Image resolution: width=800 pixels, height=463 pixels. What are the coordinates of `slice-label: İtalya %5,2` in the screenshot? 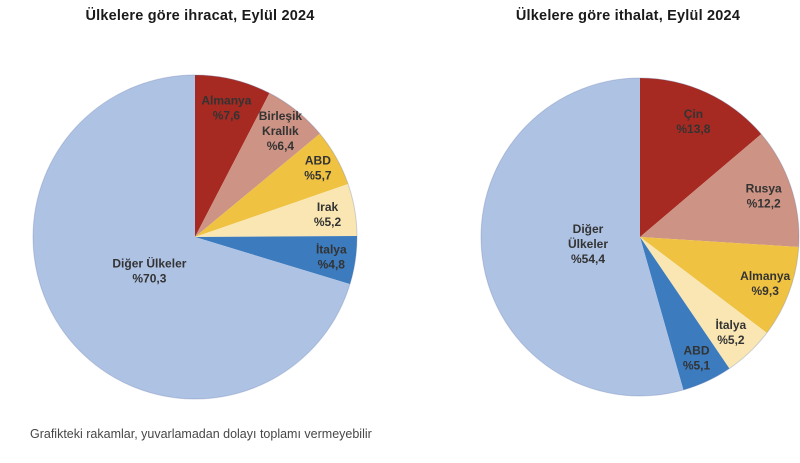 It's located at (731, 332).